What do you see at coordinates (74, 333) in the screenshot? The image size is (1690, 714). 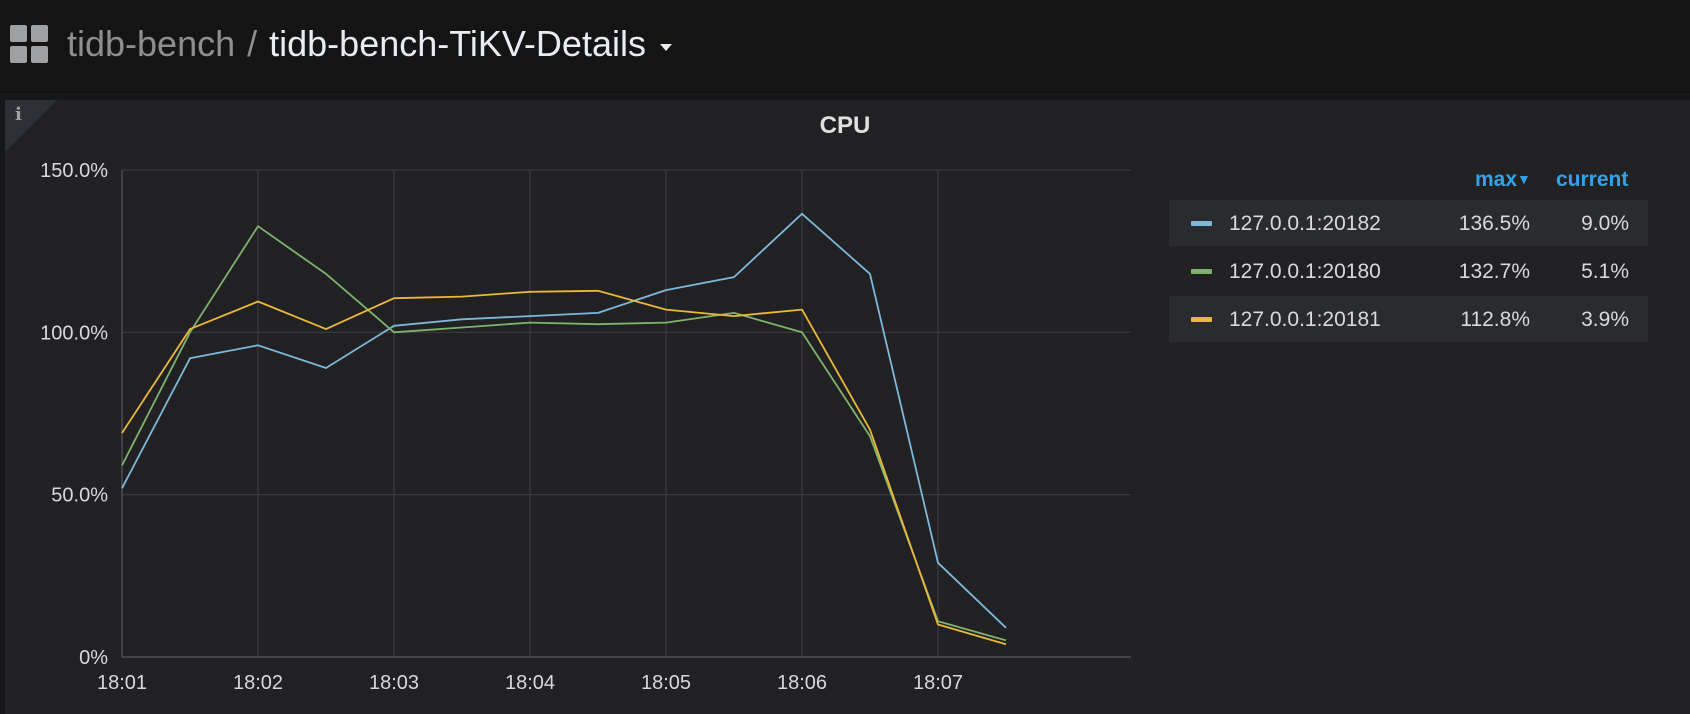 I see `y-tick-label: 100.0%` at bounding box center [74, 333].